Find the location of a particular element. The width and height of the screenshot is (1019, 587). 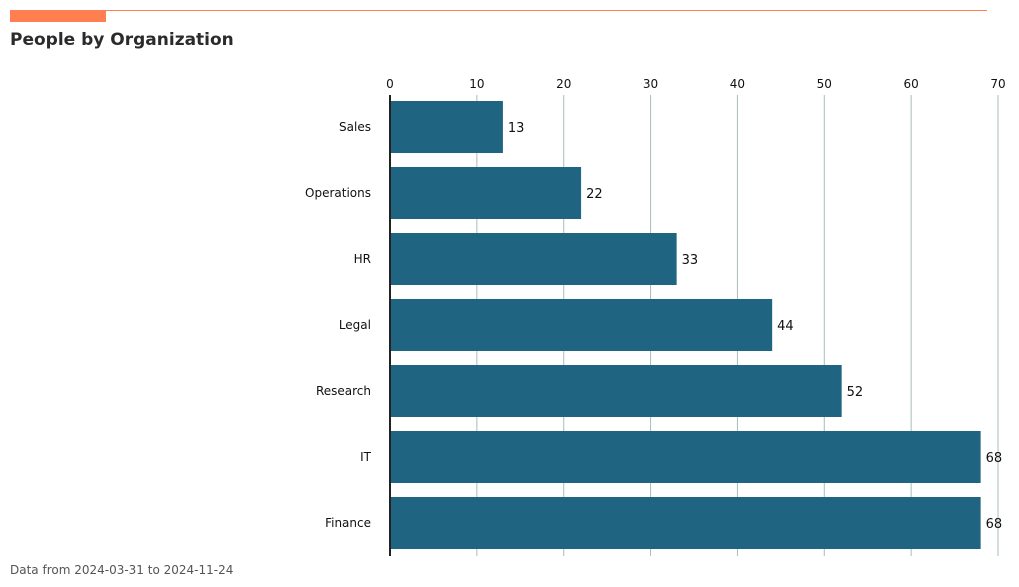

category-label: HR is located at coordinates (362, 259).